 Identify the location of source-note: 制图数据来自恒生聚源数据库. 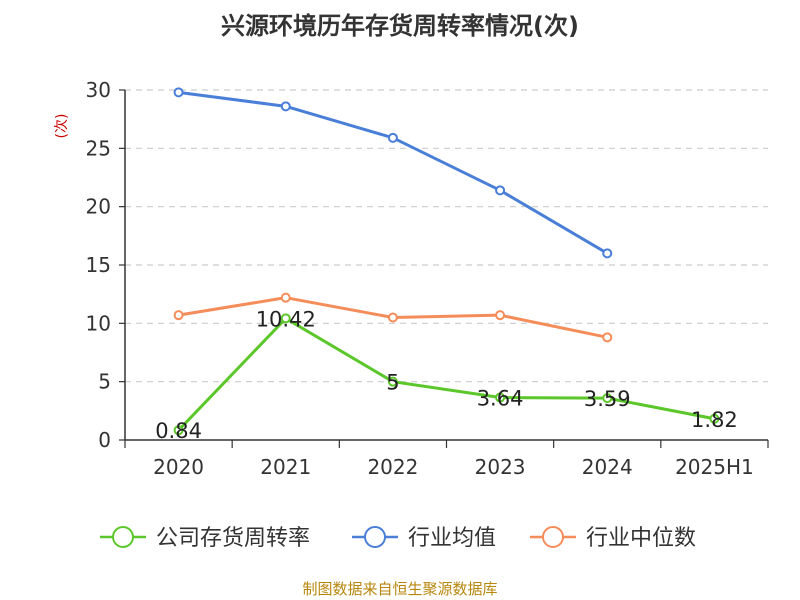
(400, 589).